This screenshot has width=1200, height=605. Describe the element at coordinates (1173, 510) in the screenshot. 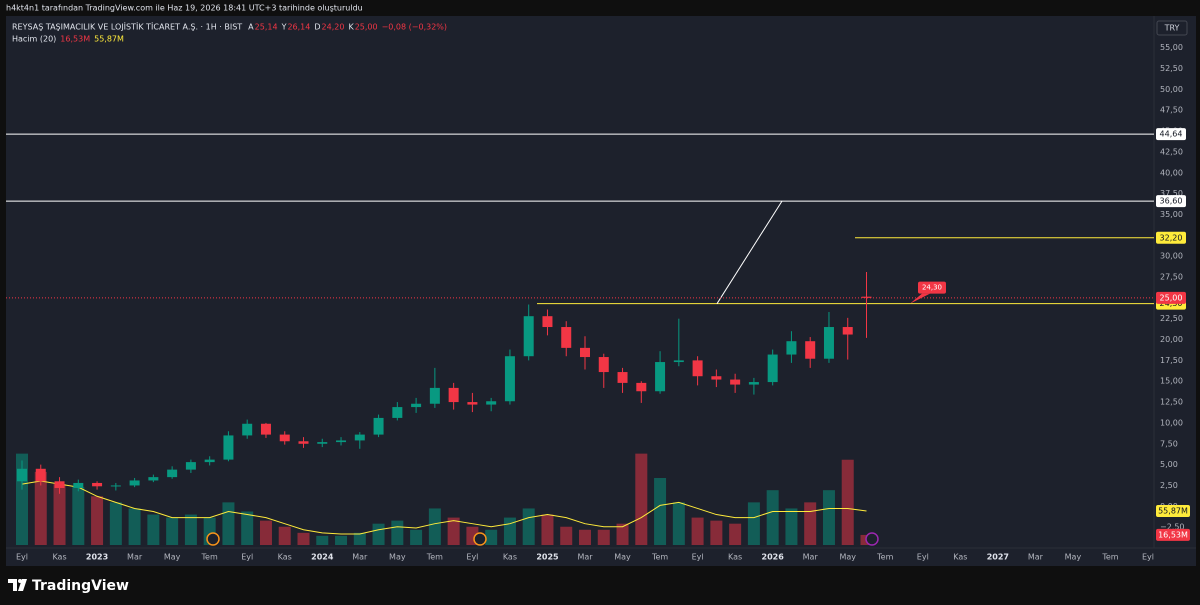

I see `axis-volume-tag-label: 55,87M` at that location.